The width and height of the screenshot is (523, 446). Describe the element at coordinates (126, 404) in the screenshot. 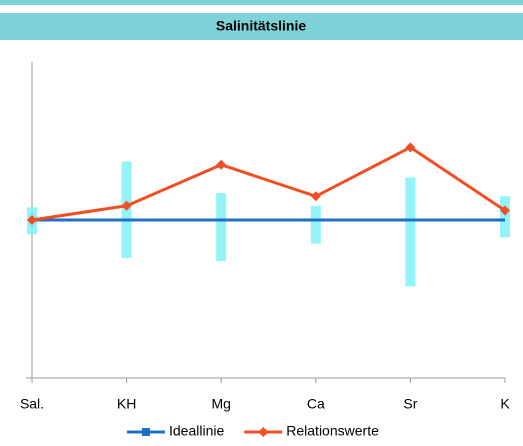

I see `x-tick-label: KH` at that location.